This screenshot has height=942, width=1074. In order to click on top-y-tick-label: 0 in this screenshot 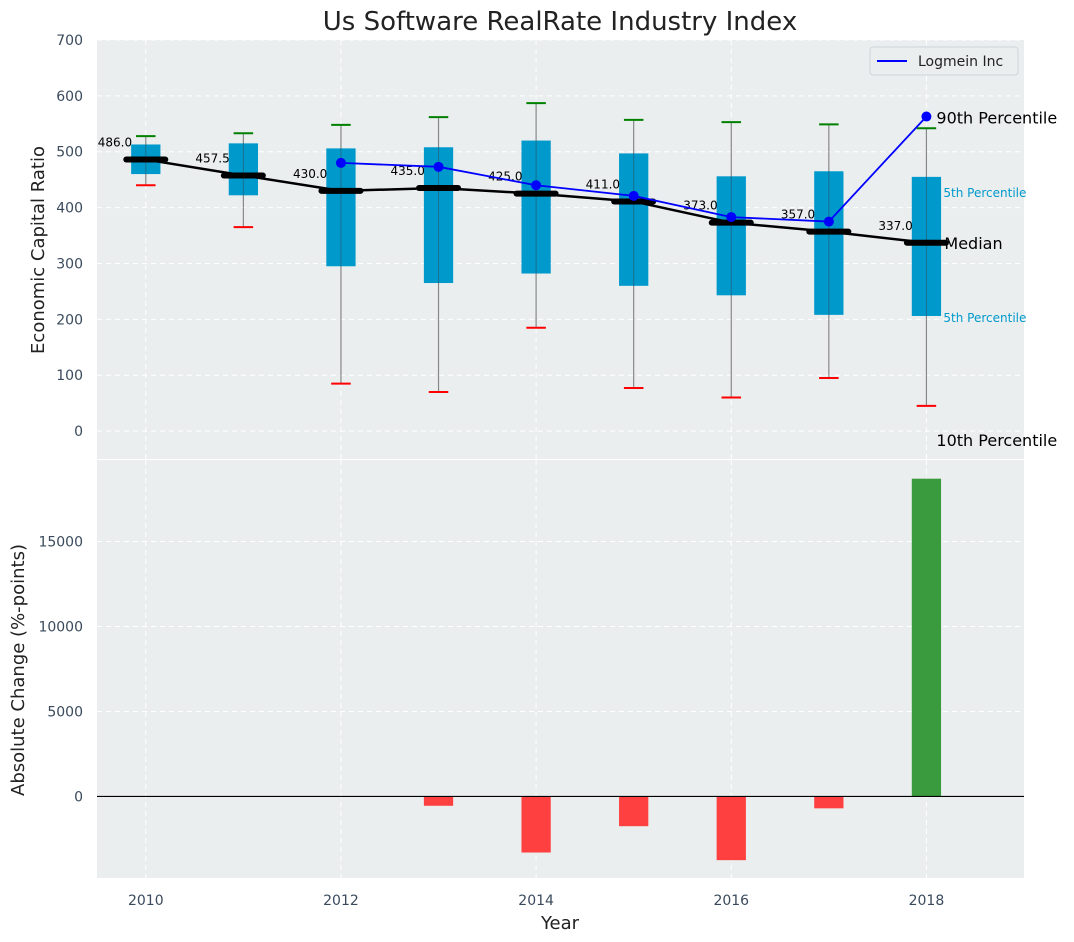, I will do `click(78, 432)`.